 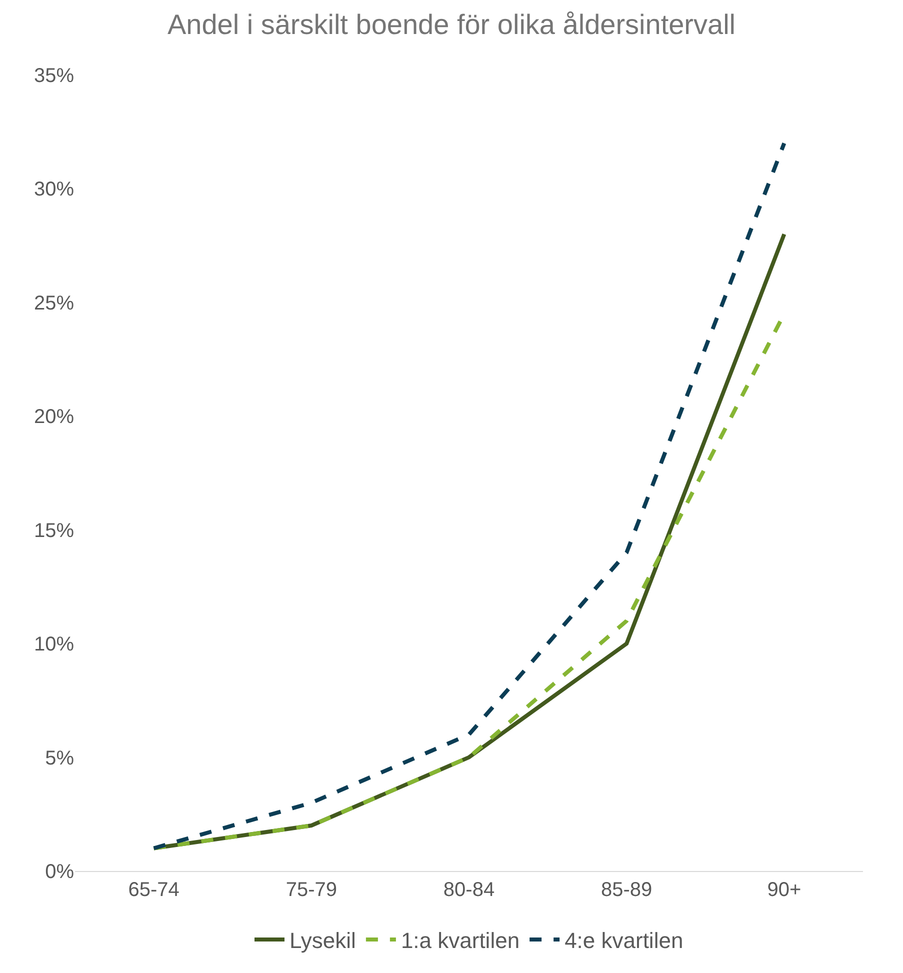 What do you see at coordinates (54, 189) in the screenshot?
I see `y-tick-label: 30%` at bounding box center [54, 189].